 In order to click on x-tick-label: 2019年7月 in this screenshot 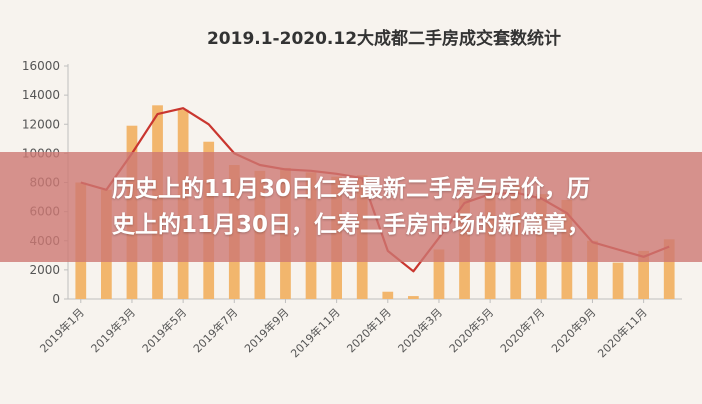, I will do `click(215, 330)`.